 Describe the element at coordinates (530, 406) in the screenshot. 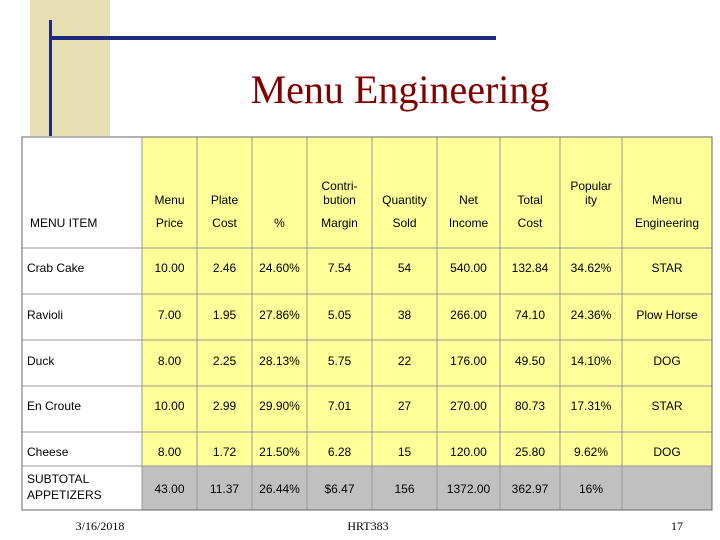

I see `cell: 80.73` at that location.